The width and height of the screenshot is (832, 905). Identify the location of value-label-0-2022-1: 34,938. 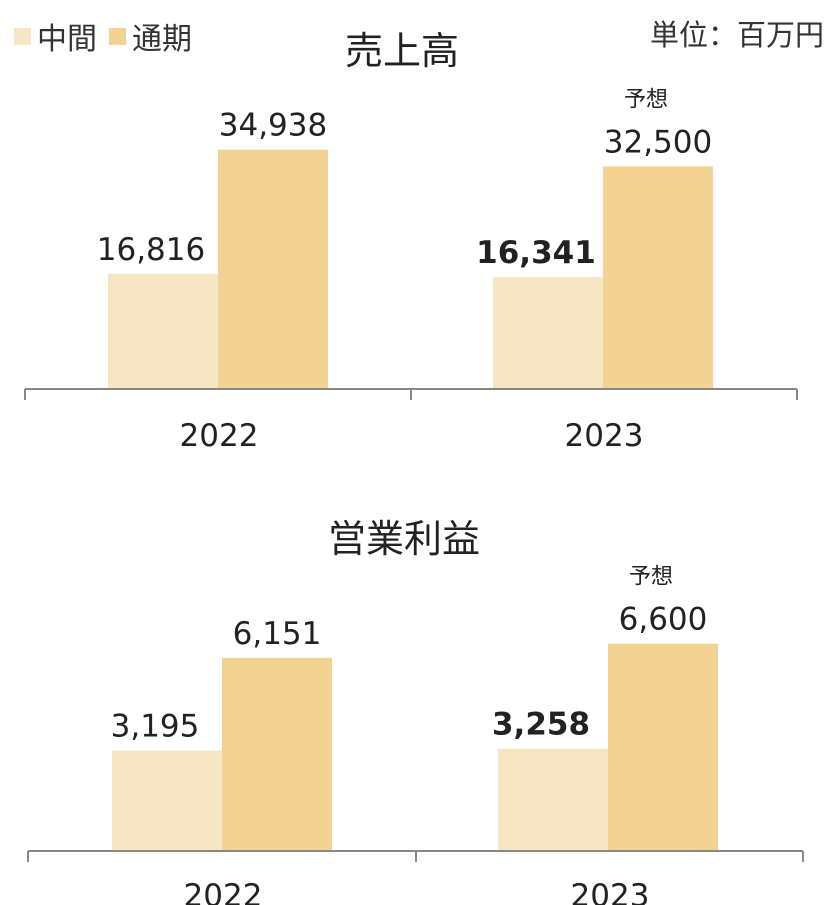
(273, 126).